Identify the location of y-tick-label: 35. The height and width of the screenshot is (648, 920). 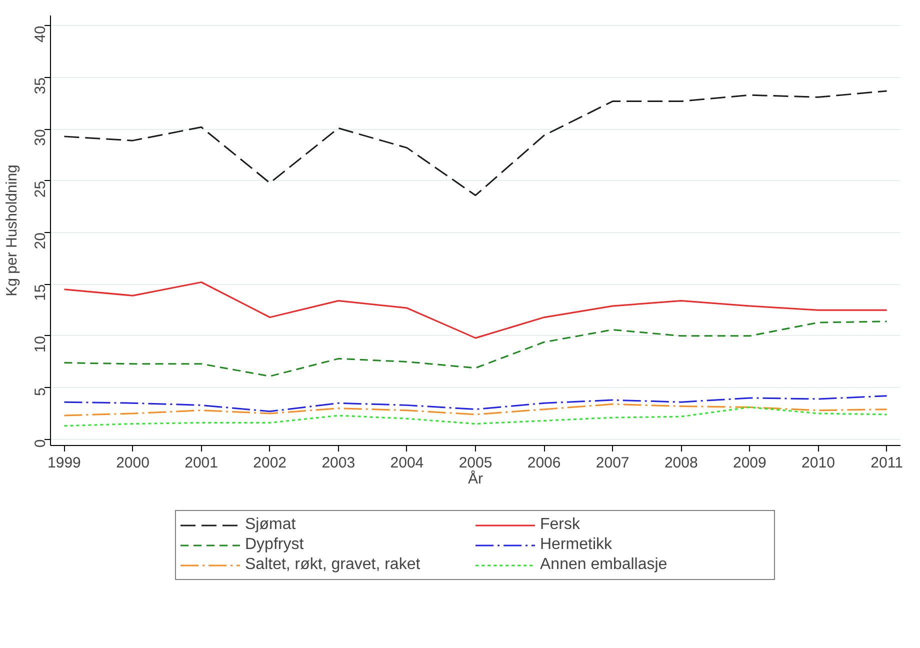
(40, 86).